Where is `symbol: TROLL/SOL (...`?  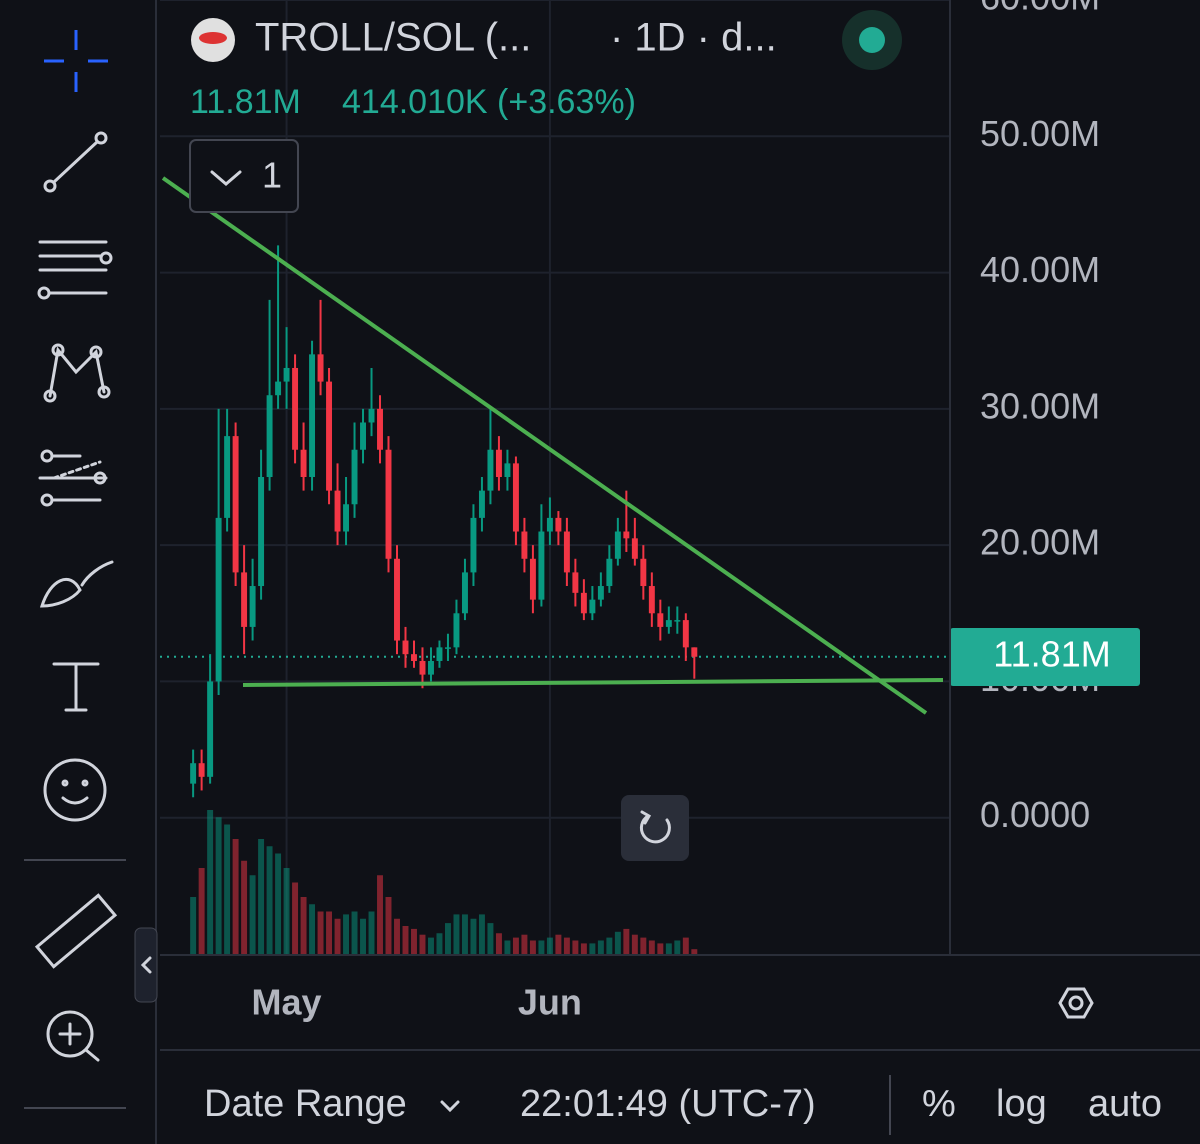 symbol: TROLL/SOL (... is located at coordinates (393, 38).